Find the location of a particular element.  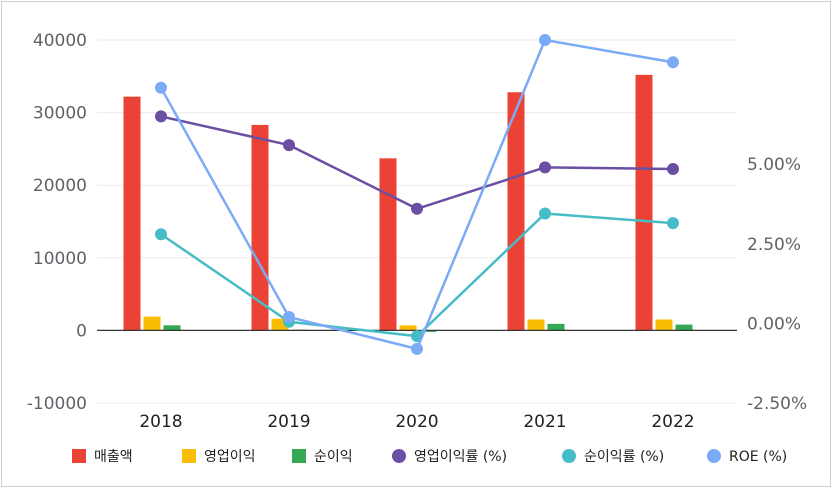

bar-1-2022 is located at coordinates (644, 202).